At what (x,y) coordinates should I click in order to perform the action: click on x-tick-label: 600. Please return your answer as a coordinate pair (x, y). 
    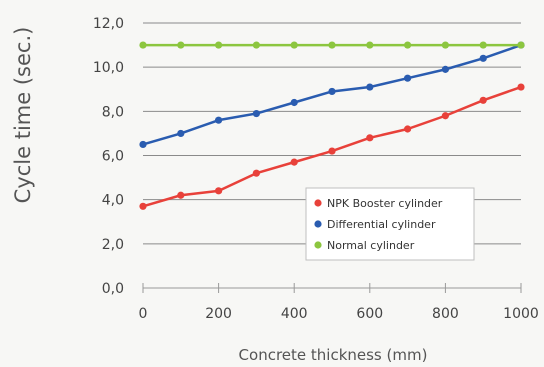
    Looking at the image, I should click on (369, 314).